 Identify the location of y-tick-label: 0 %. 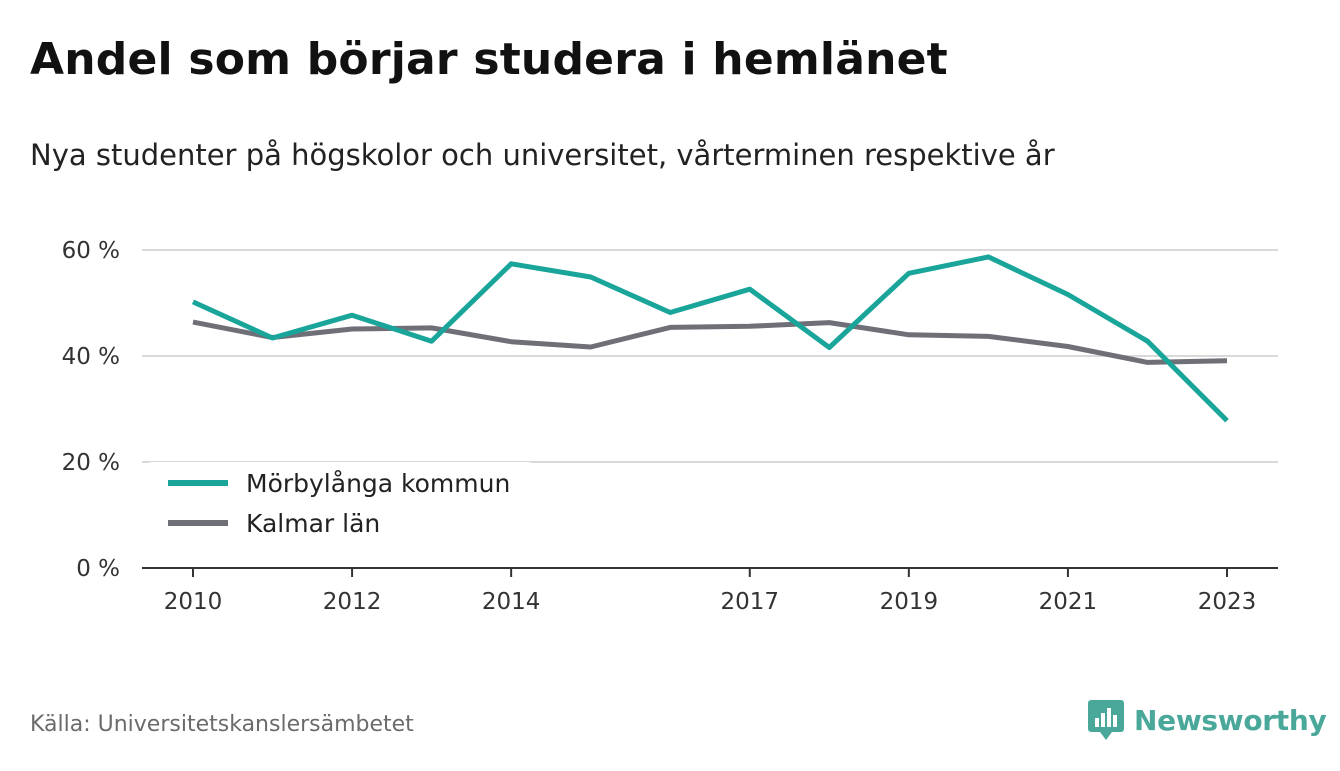
(98, 569).